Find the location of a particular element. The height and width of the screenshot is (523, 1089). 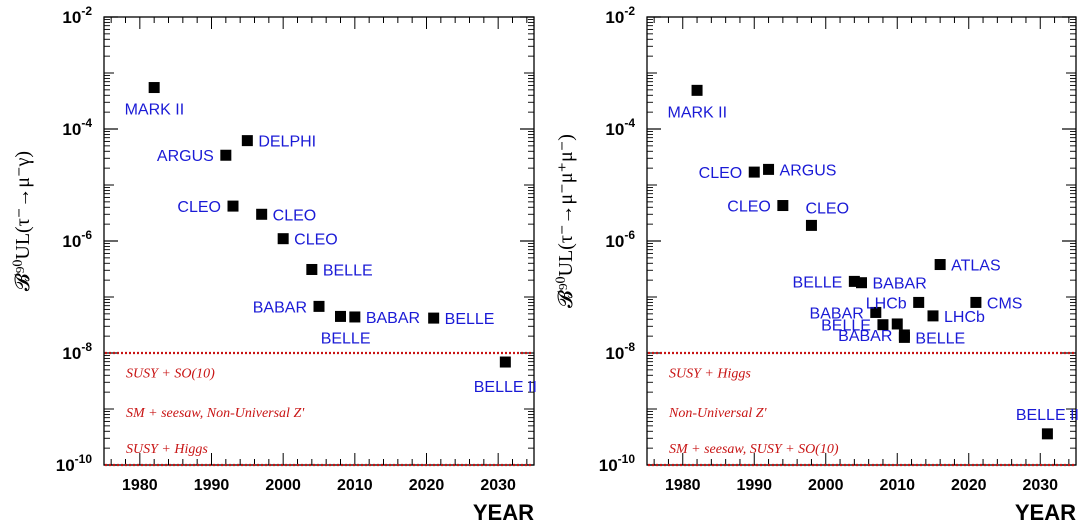

y-tick-label: 10⁻¹⁰ is located at coordinates (617, 463).